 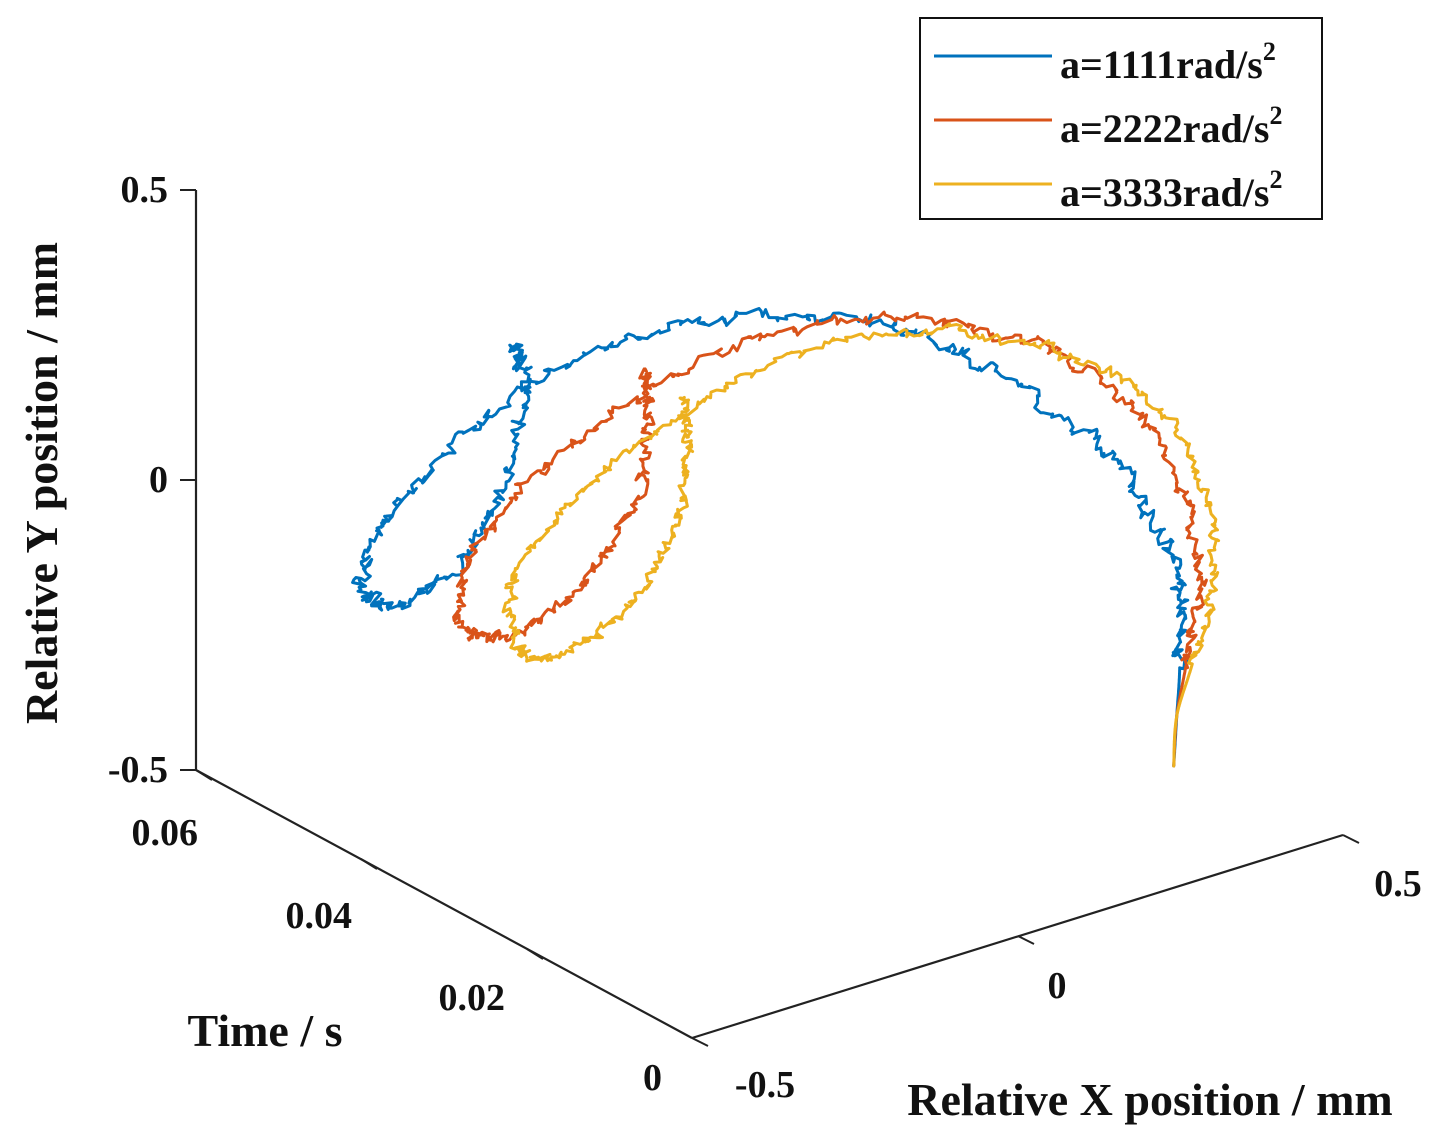 I want to click on x-axis-line, so click(x=1017, y=936).